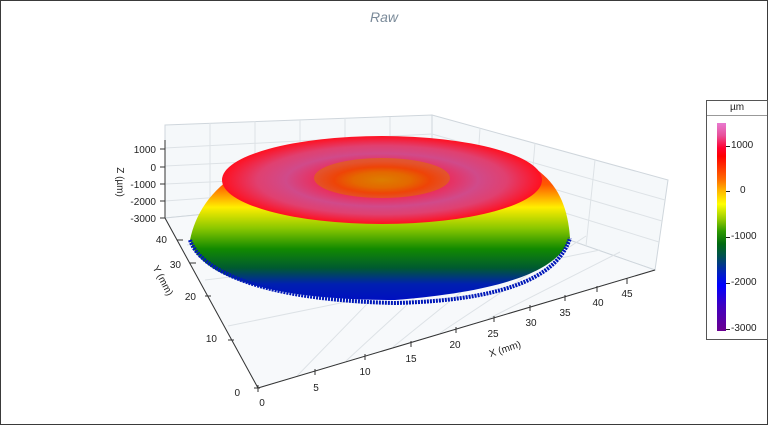 The height and width of the screenshot is (425, 768). Describe the element at coordinates (531, 323) in the screenshot. I see `x-tick: 30` at that location.